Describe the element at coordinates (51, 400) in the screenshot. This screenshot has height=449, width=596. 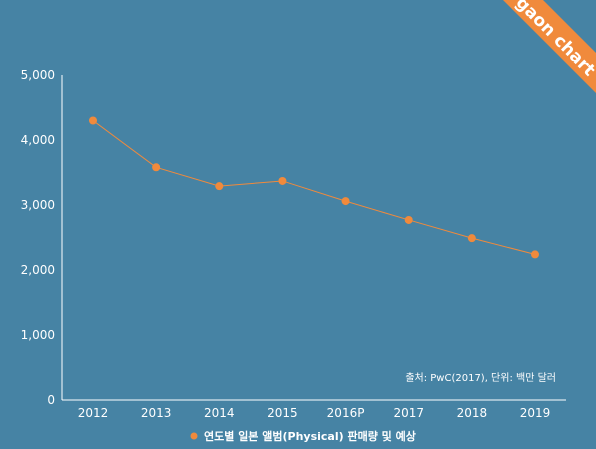
I see `y-tick-label: 0` at that location.